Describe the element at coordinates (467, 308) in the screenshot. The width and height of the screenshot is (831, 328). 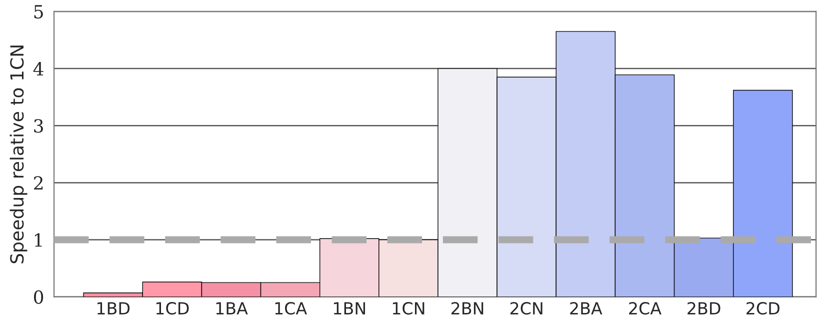
I see `x-tick-label: 2BN` at that location.